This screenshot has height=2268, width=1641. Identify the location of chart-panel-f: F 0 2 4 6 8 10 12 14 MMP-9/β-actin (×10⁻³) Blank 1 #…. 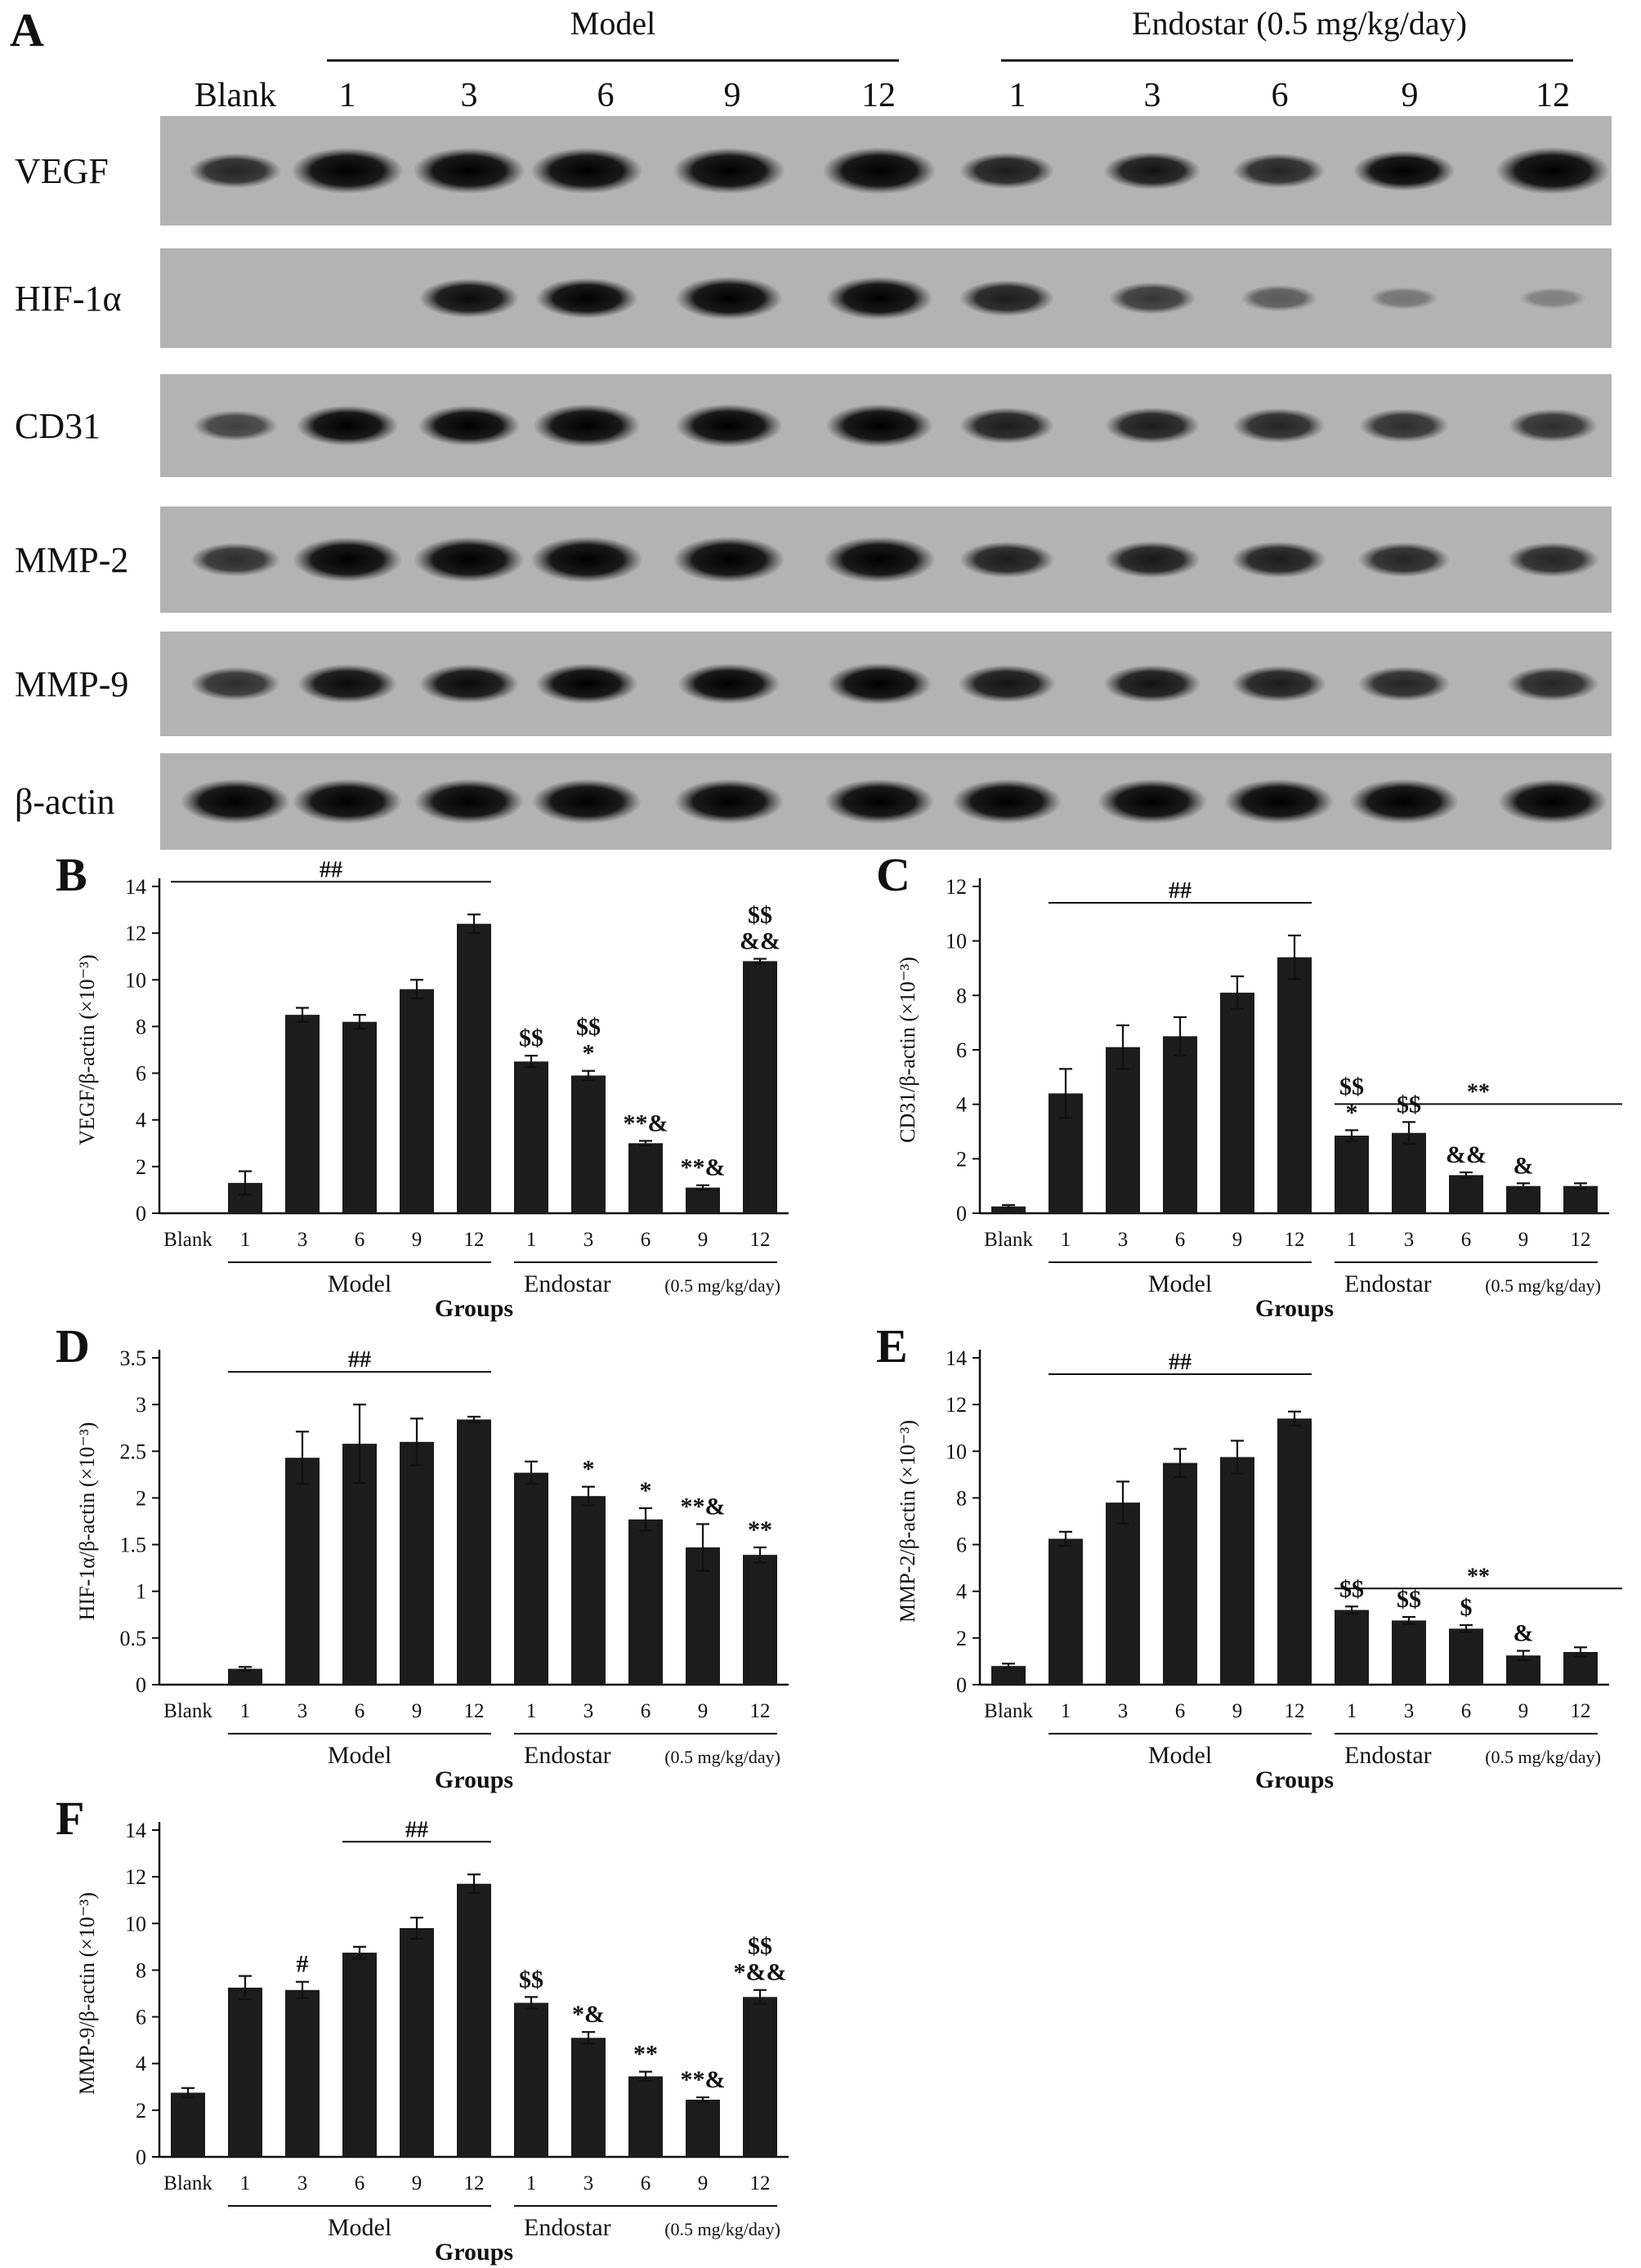
(422, 2030).